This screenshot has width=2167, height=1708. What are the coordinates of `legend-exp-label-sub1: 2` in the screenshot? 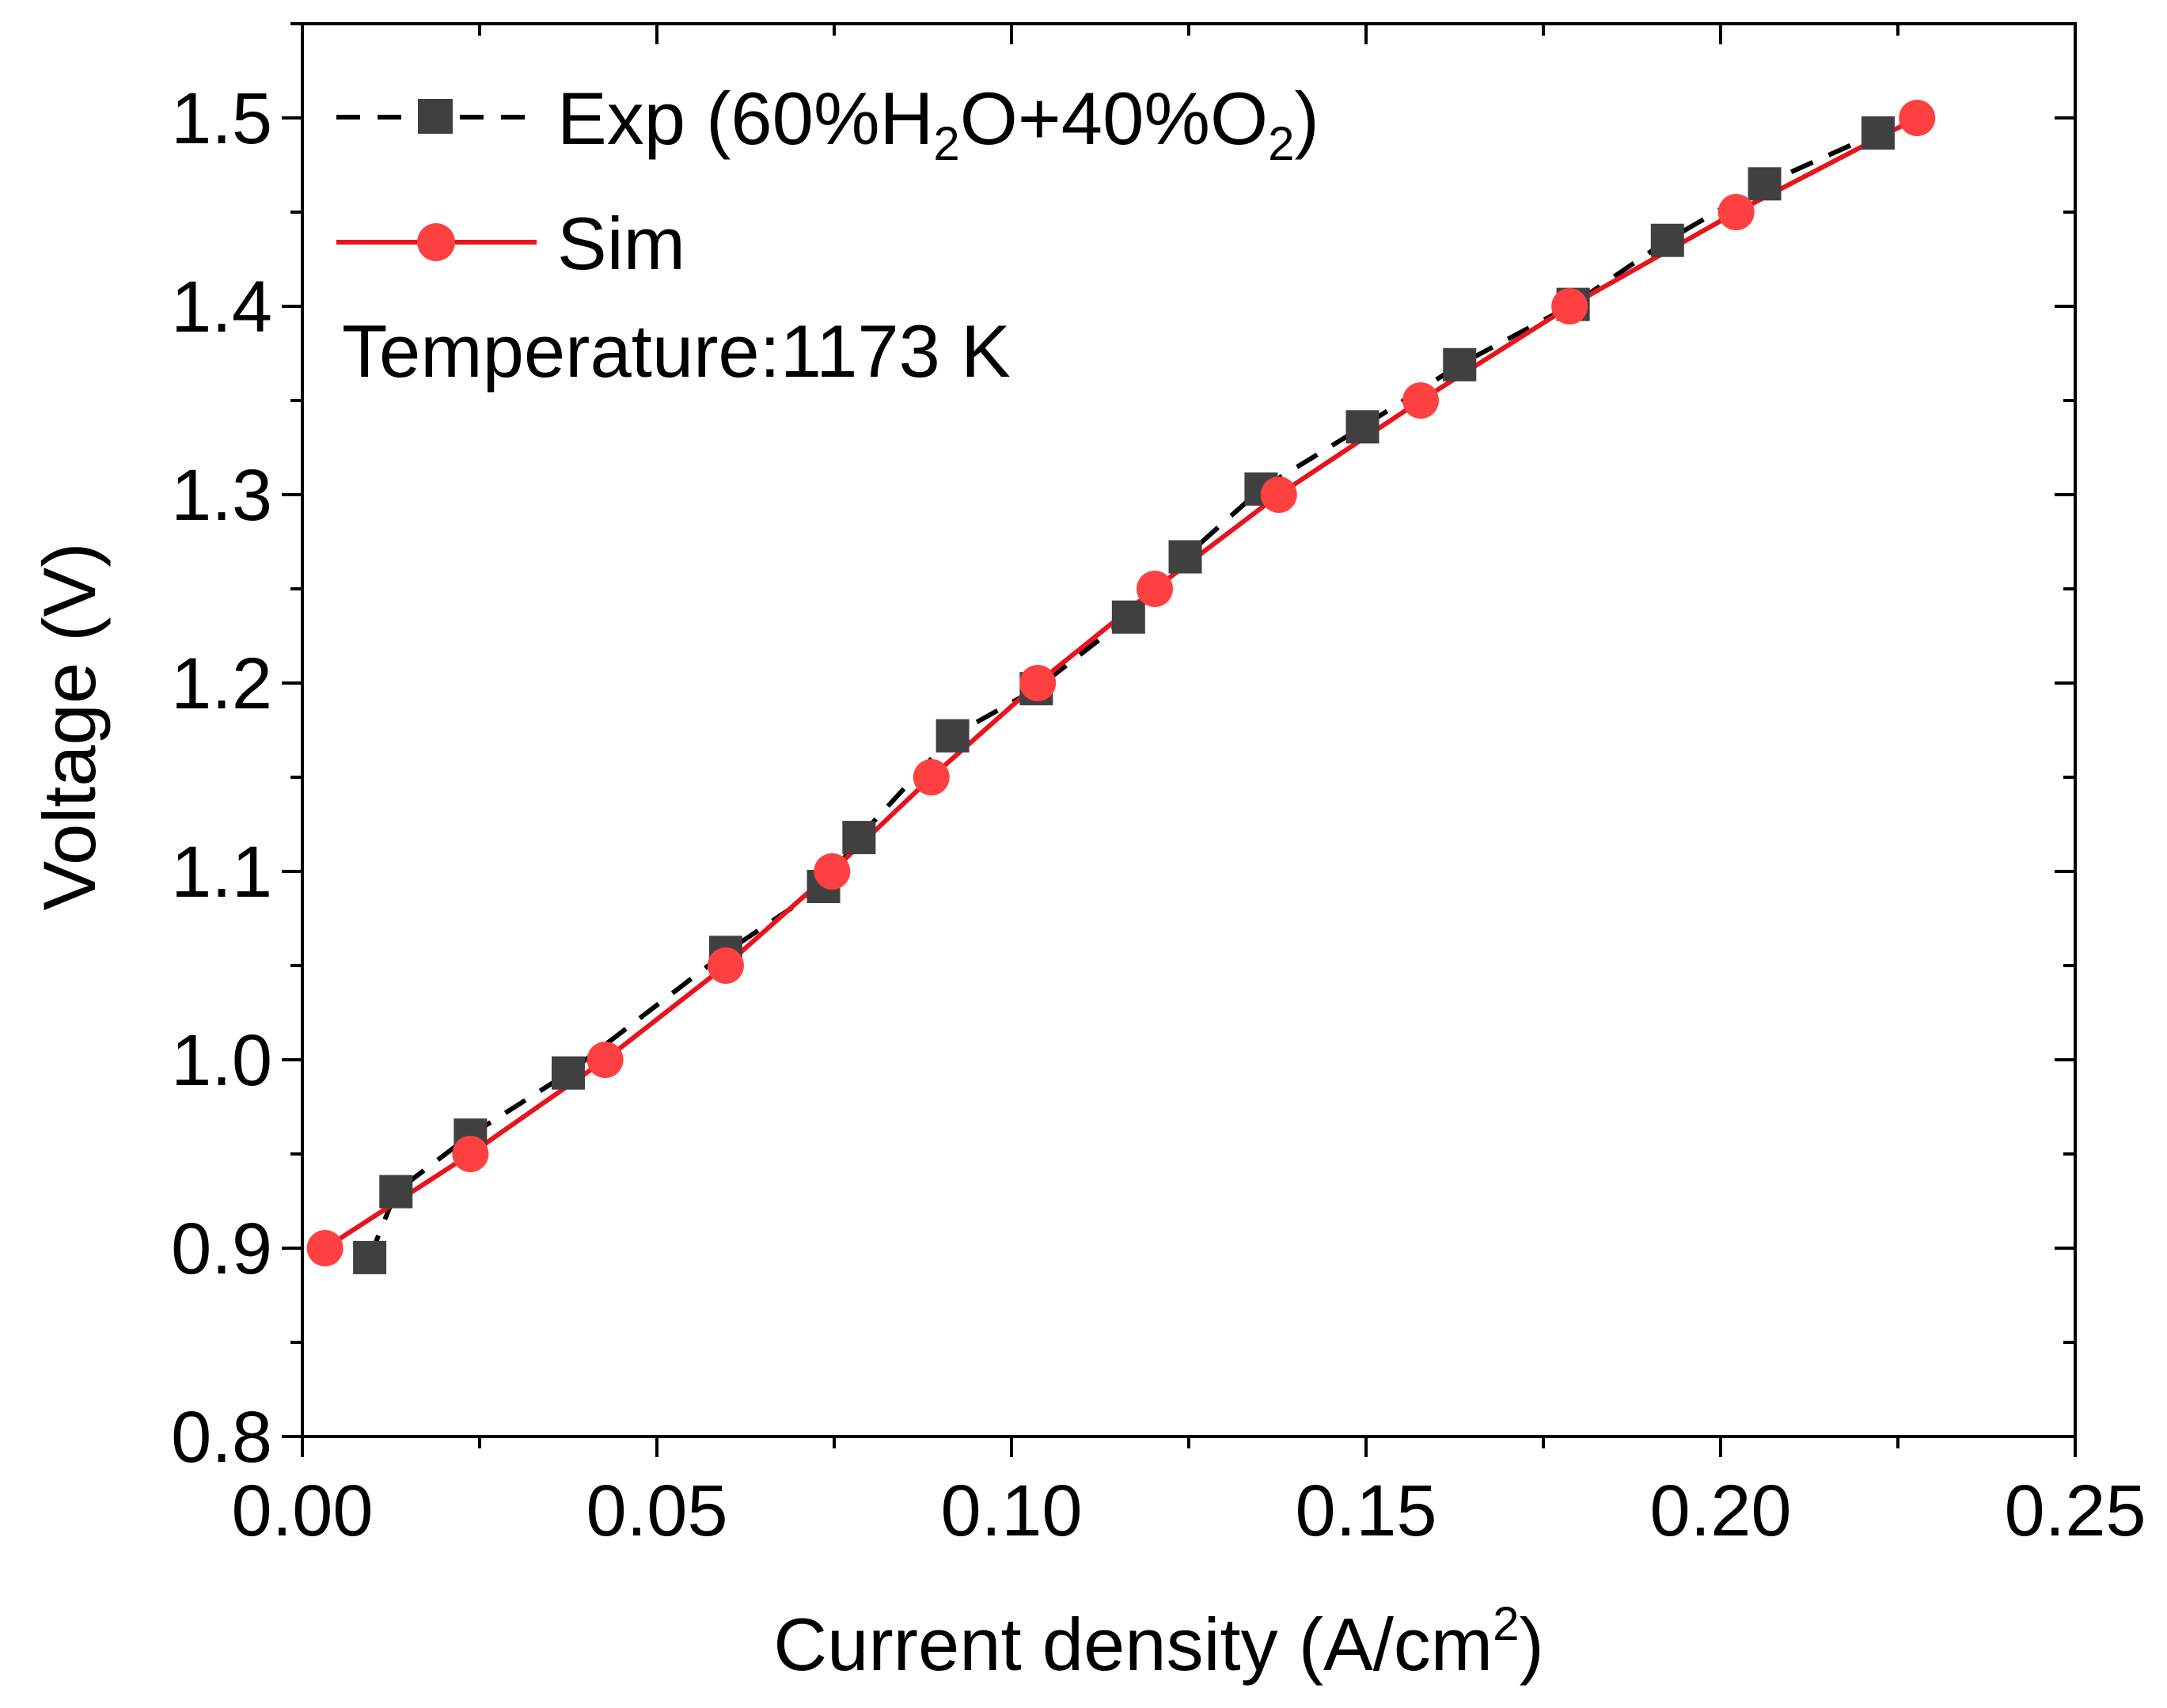 It's located at (946, 143).